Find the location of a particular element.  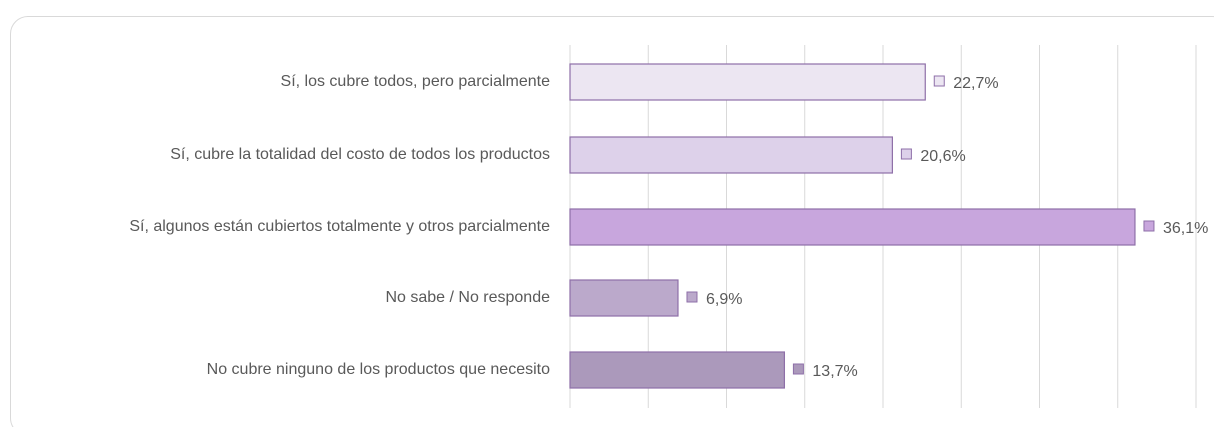

value-label: 36,1% is located at coordinates (1185, 228).